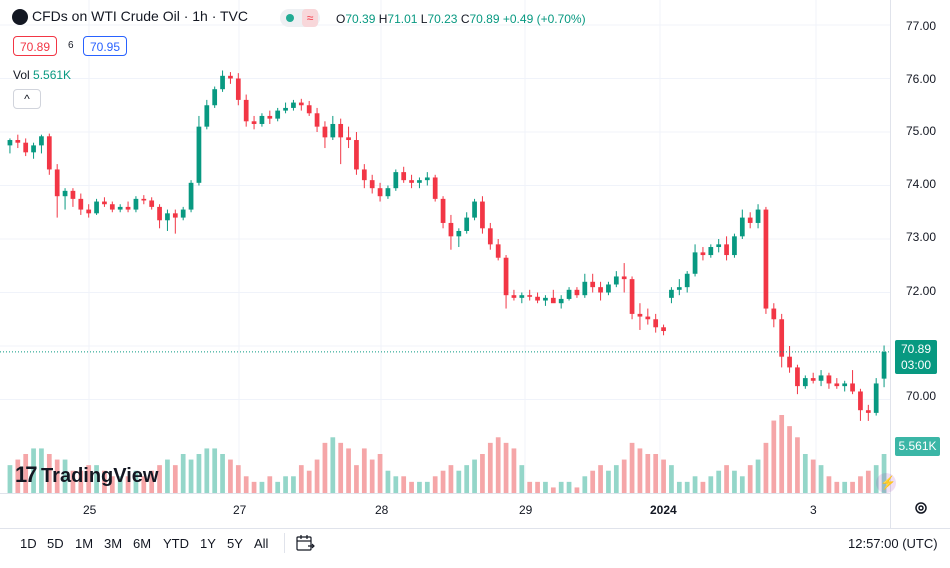 The width and height of the screenshot is (950, 568). Describe the element at coordinates (893, 543) in the screenshot. I see `clock: 12:57:00 (UTC)` at that location.